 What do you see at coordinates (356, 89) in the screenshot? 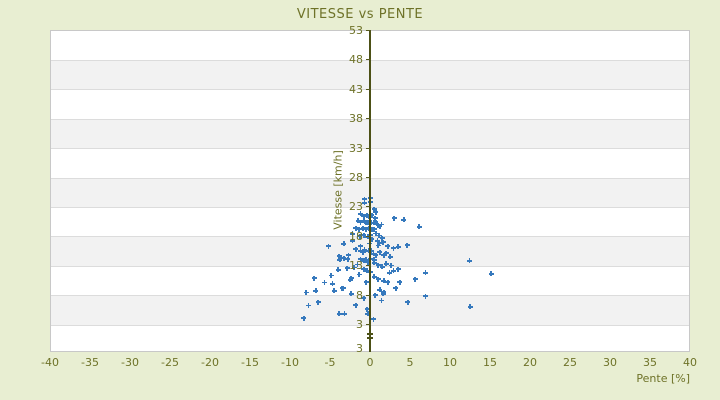
I see `y-tick-label: 43` at bounding box center [356, 89].